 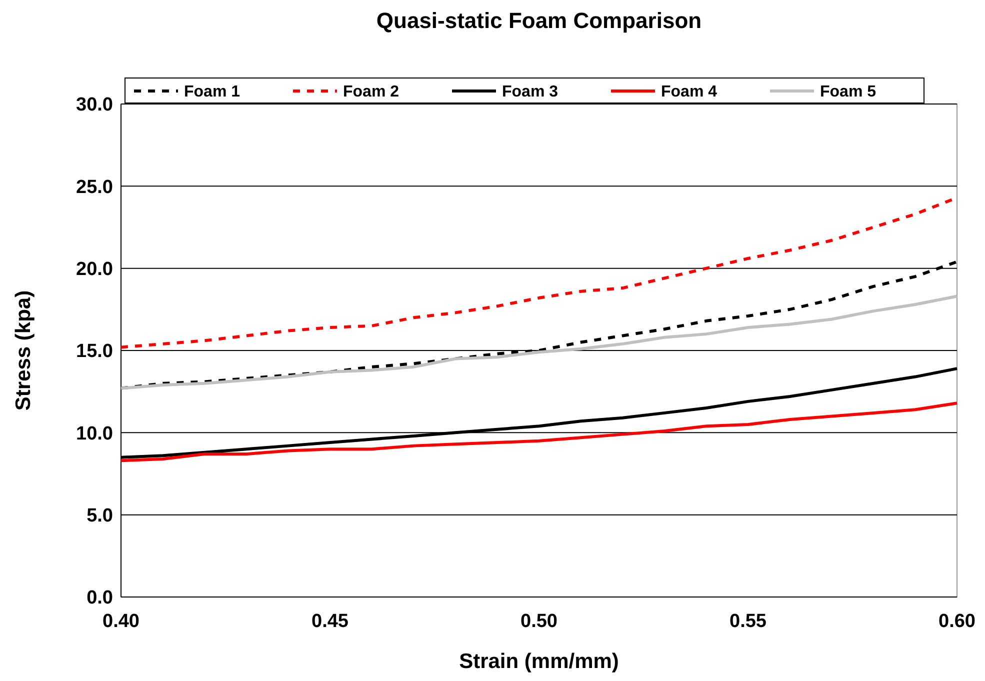 What do you see at coordinates (94, 433) in the screenshot?
I see `y-tick-label: 10.0` at bounding box center [94, 433].